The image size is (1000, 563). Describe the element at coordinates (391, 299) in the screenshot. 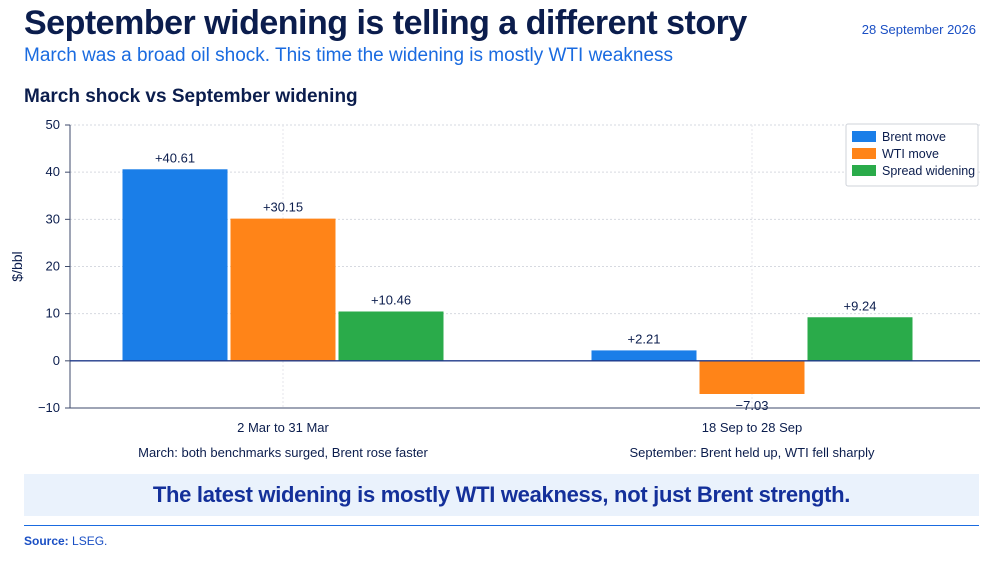

I see `data-label: +10.46` at that location.